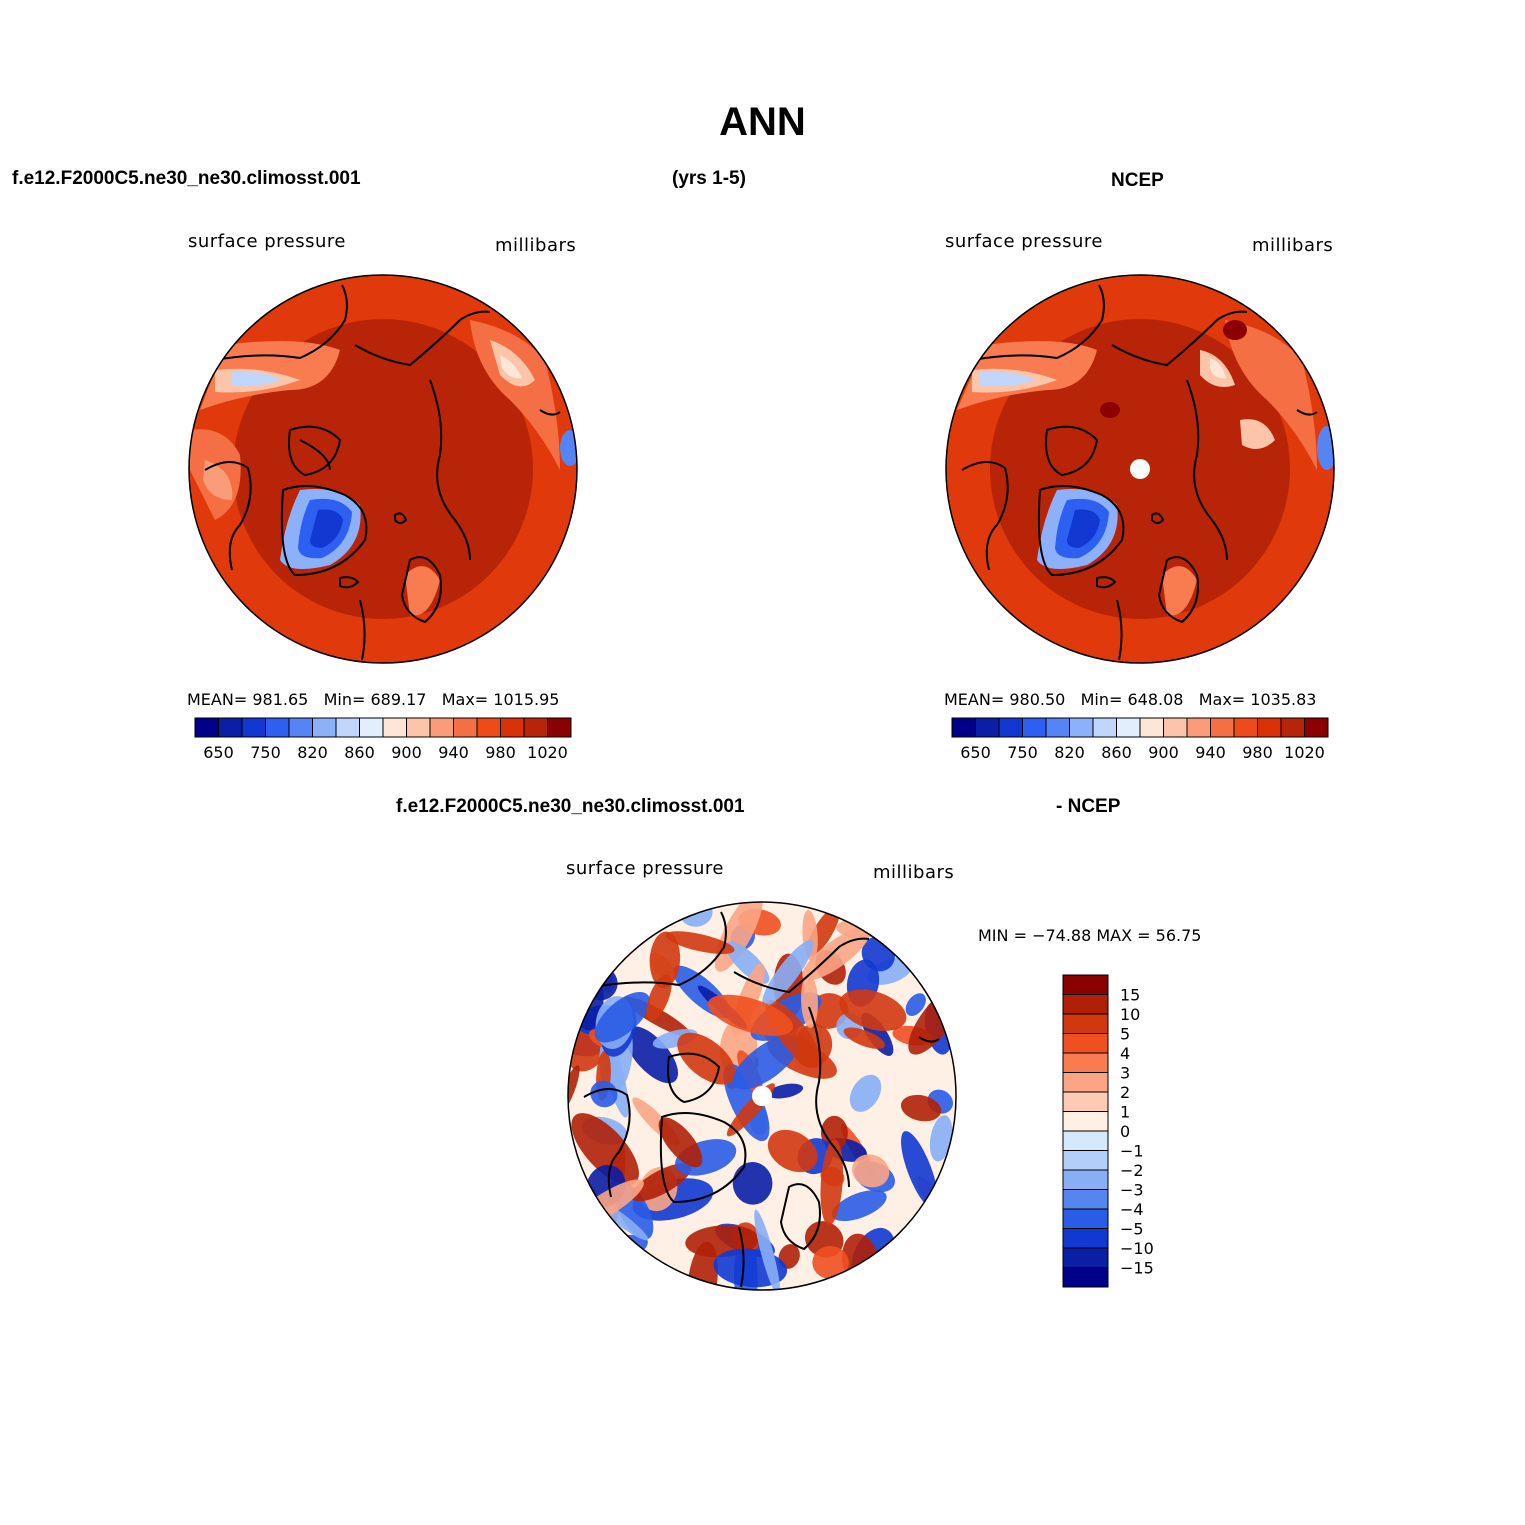 This screenshot has width=1525, height=1525. I want to click on panel1-colorbar: 650 750 820 860 900 940 980 1020, so click(383, 739).